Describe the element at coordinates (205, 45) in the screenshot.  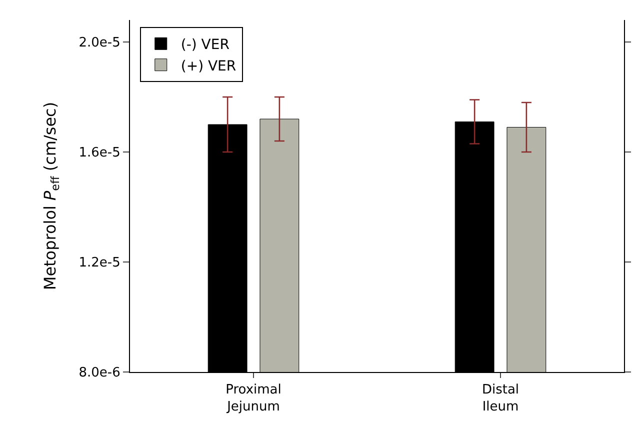
I see `legend-label: (-) VER` at that location.